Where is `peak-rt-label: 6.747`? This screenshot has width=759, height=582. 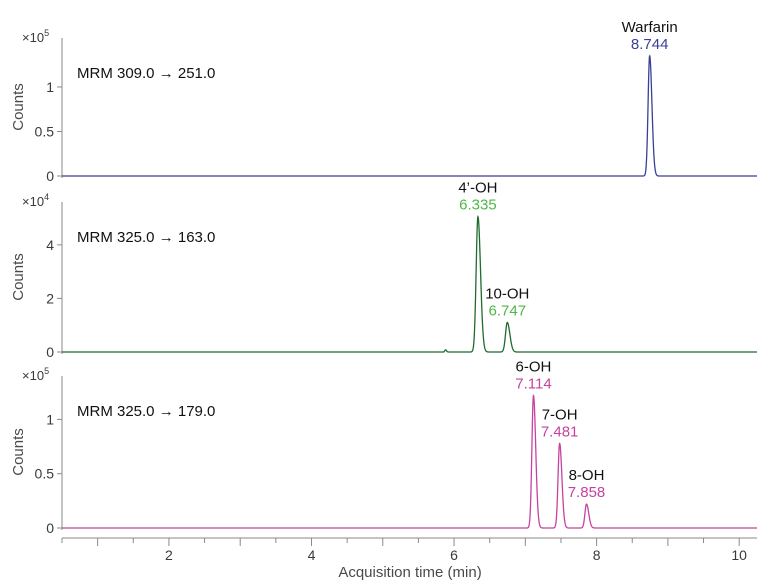
peak-rt-label: 6.747 is located at coordinates (508, 311).